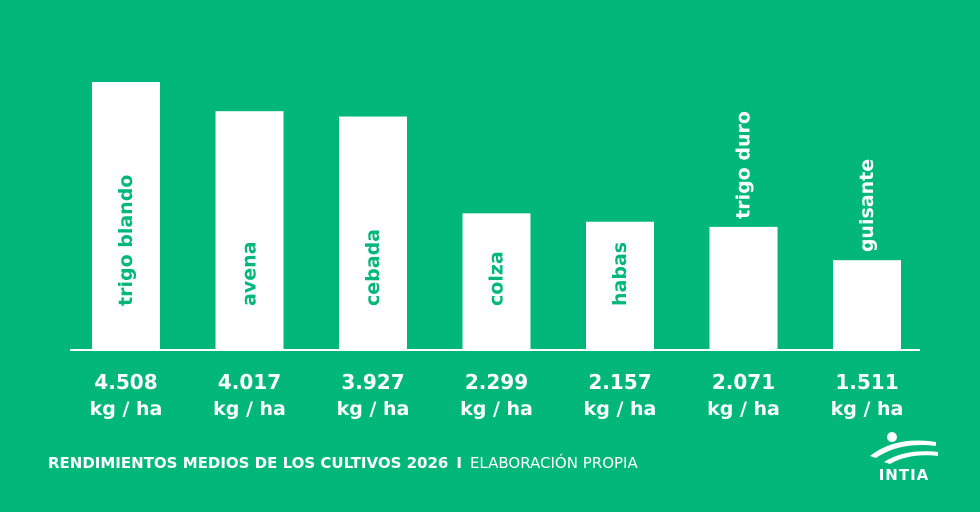 Image resolution: width=980 pixels, height=512 pixels. What do you see at coordinates (249, 231) in the screenshot?
I see `bar-avena` at bounding box center [249, 231].